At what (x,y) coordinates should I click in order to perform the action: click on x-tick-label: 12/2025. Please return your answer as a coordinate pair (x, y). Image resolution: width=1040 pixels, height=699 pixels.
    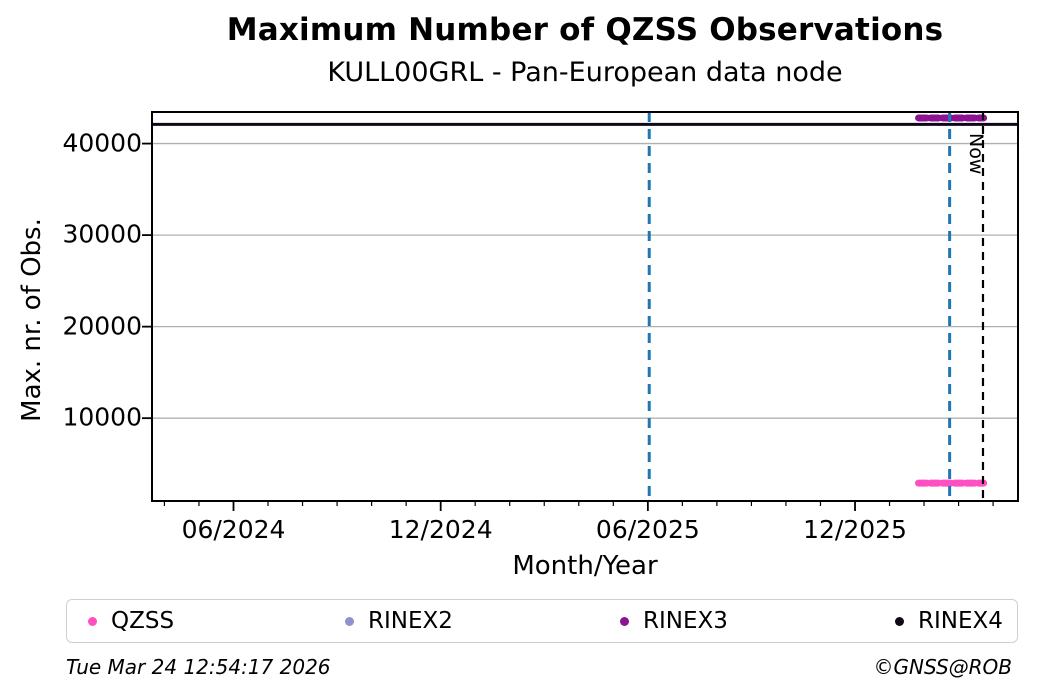
    Looking at the image, I should click on (855, 529).